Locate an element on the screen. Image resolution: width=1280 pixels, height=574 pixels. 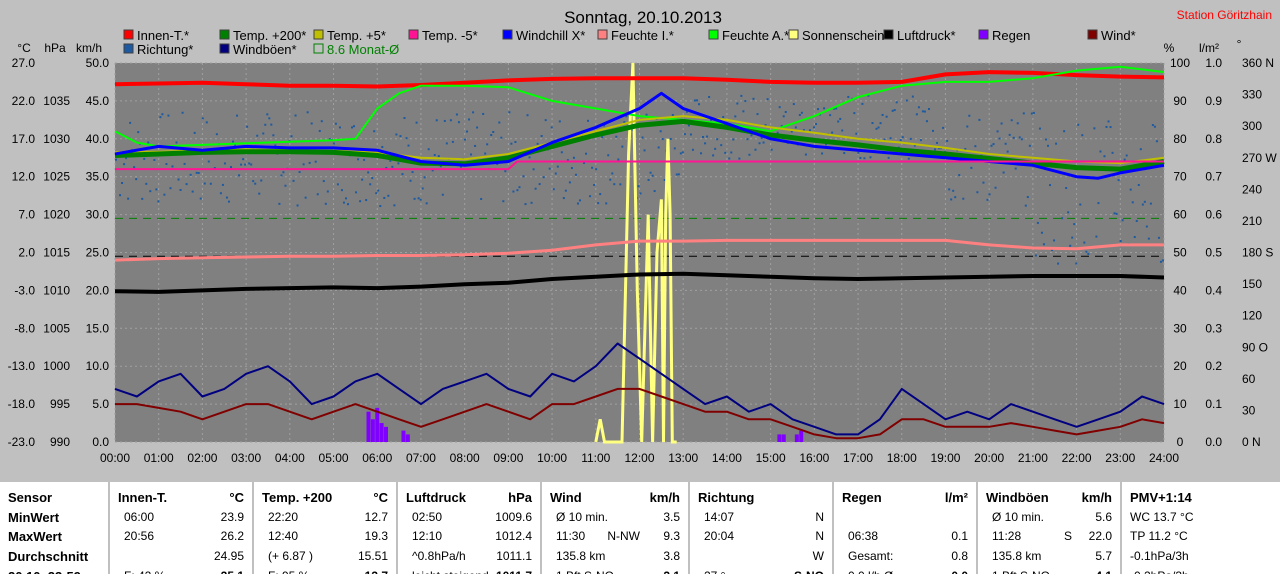
tick-label-direction: 0 N is located at coordinates (1251, 442).